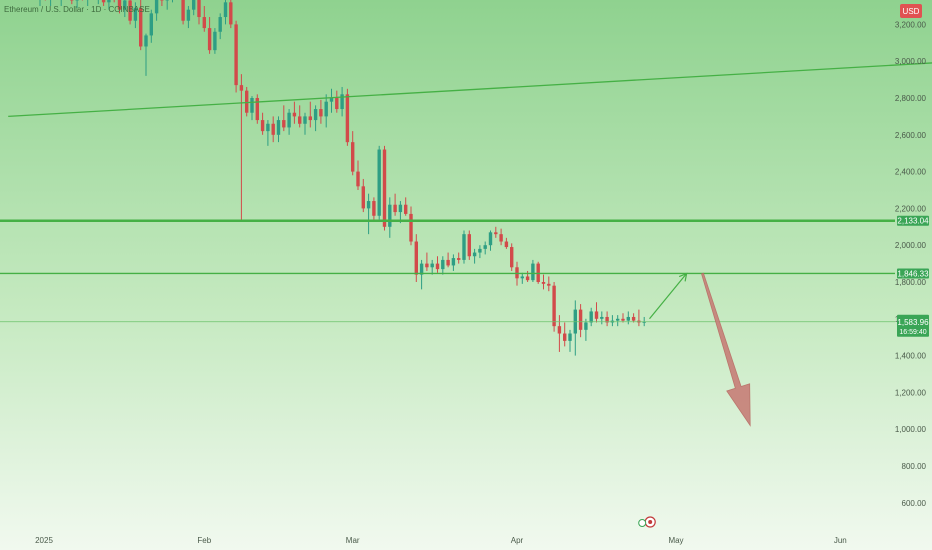 This screenshot has height=550, width=932. What do you see at coordinates (668, 296) in the screenshot?
I see `projection-up-arrow` at bounding box center [668, 296].